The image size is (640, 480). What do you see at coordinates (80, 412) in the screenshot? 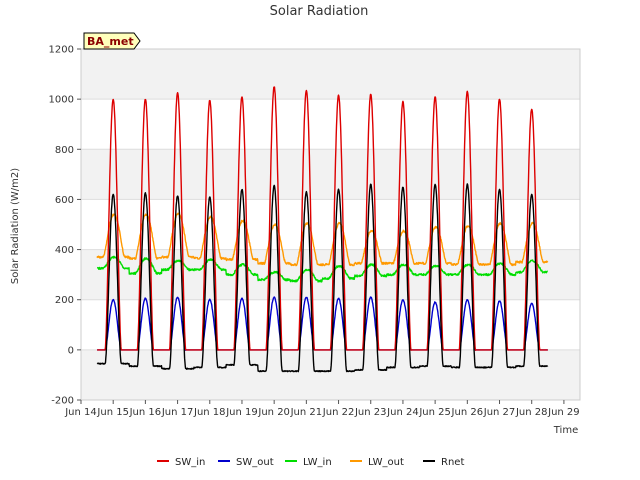
I see `x-tick-label: Jun 14` at bounding box center [80, 412].